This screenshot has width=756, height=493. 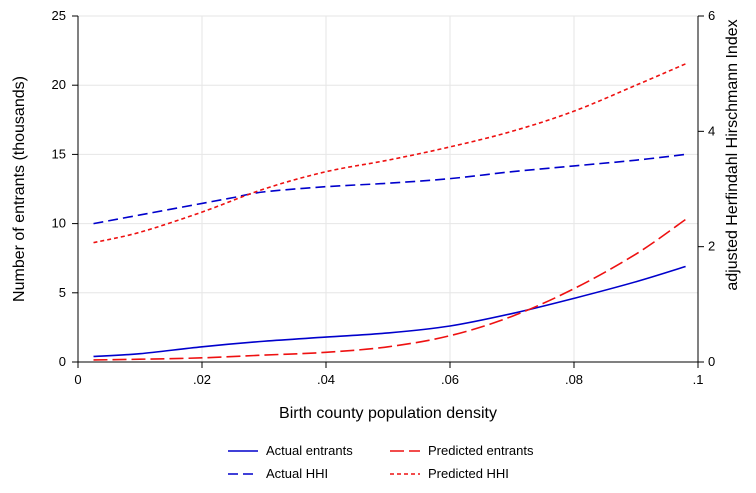 What do you see at coordinates (468, 473) in the screenshot?
I see `legend-label-predicted-hhi: Predicted HHI` at bounding box center [468, 473].